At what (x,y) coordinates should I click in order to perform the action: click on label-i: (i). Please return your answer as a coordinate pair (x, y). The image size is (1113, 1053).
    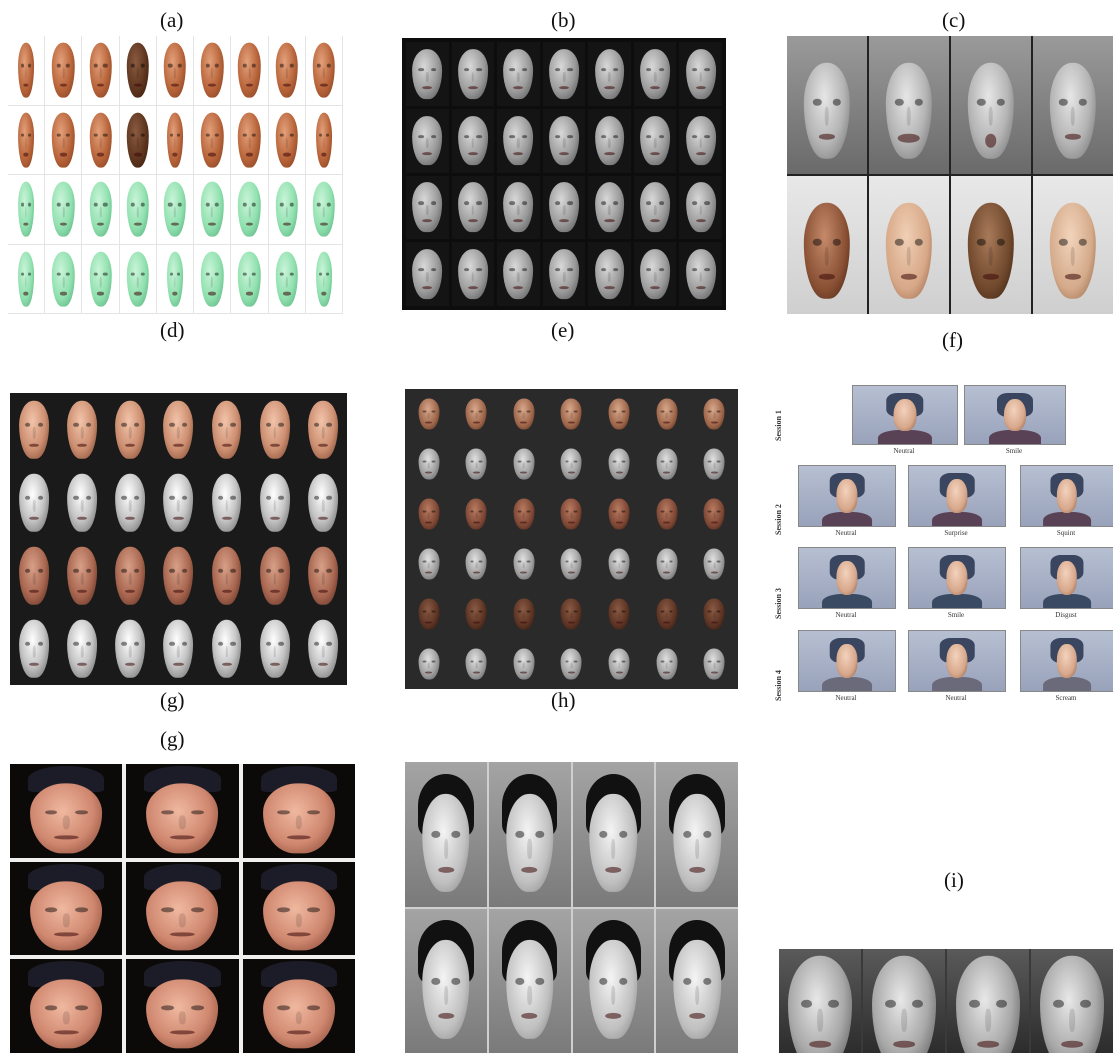
    Looking at the image, I should click on (954, 880).